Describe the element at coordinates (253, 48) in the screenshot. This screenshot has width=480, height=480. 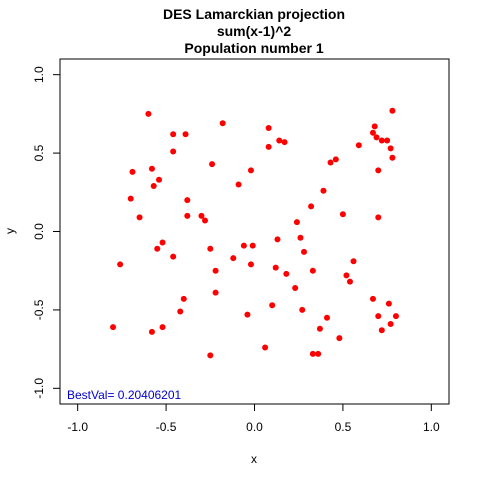
I see `chart-title-line-3: Population number 1` at that location.